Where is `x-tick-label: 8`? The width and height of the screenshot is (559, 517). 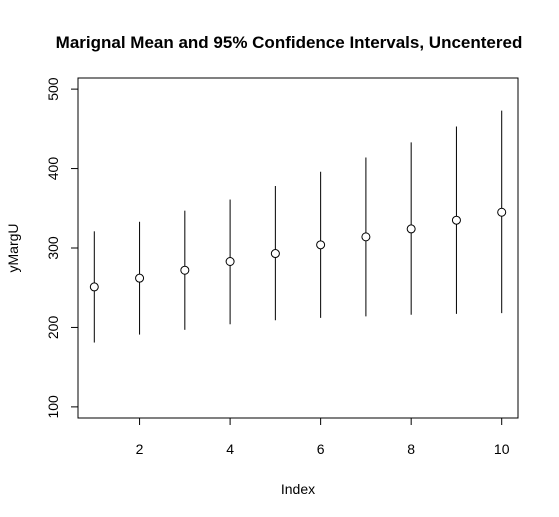
x-tick-label: 8 is located at coordinates (411, 449).